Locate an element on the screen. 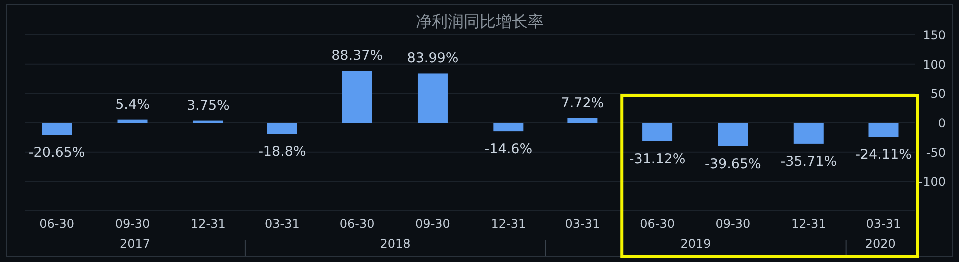 The height and width of the screenshot is (262, 959). y-tick-label: 0 is located at coordinates (942, 123).